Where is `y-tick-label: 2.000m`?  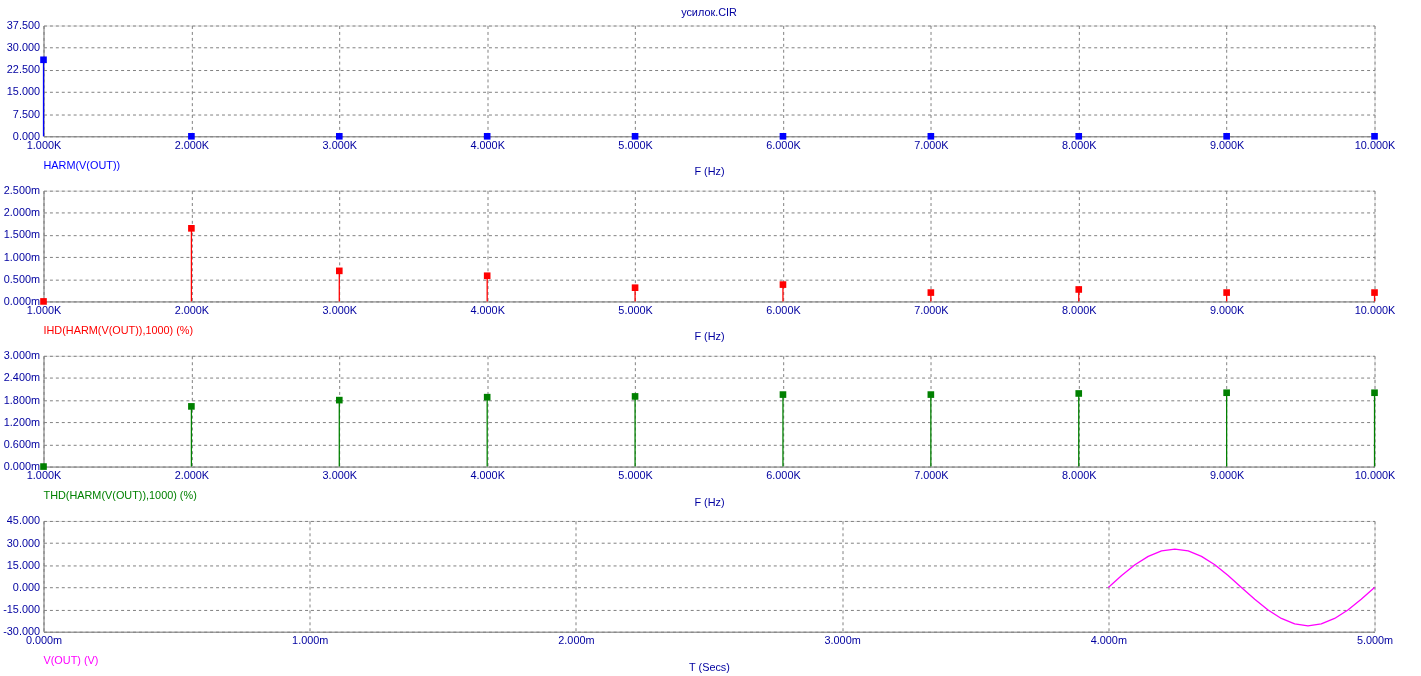
y-tick-label: 2.000m is located at coordinates (22, 212).